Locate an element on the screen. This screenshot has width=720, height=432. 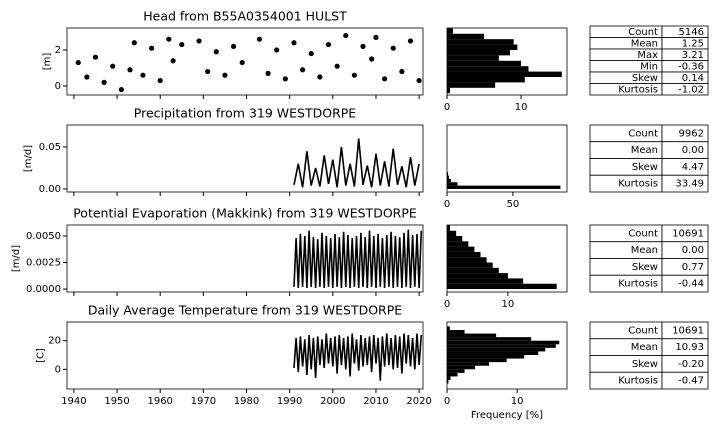
table-label: Min is located at coordinates (649, 66).